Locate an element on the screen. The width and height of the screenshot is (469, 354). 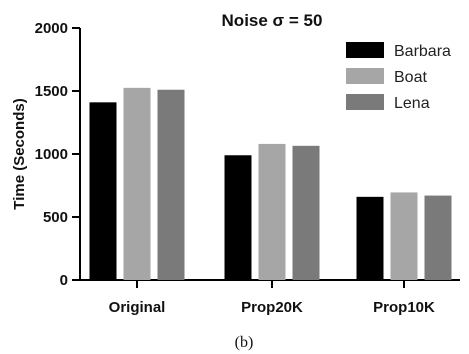
y-axis: 0 500 1000 1500 2000 is located at coordinates (58, 154).